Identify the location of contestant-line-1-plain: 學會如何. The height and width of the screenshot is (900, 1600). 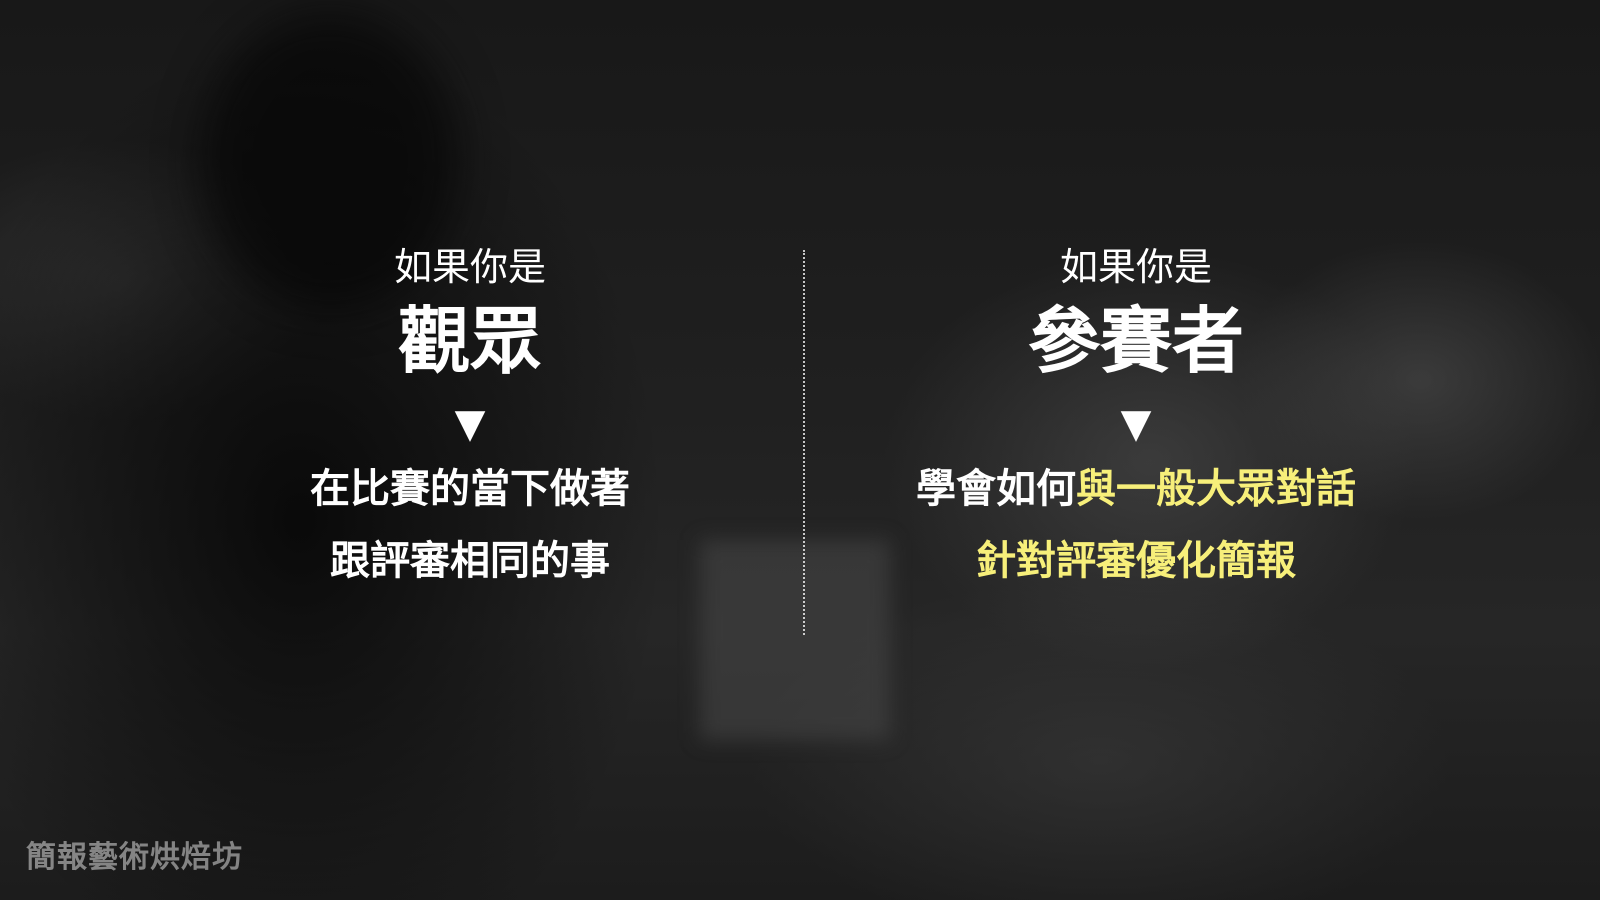
(996, 489).